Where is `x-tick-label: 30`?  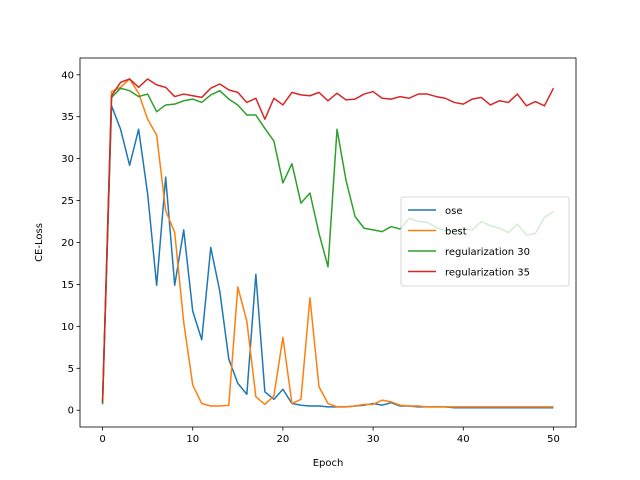 x-tick-label: 30 is located at coordinates (373, 439).